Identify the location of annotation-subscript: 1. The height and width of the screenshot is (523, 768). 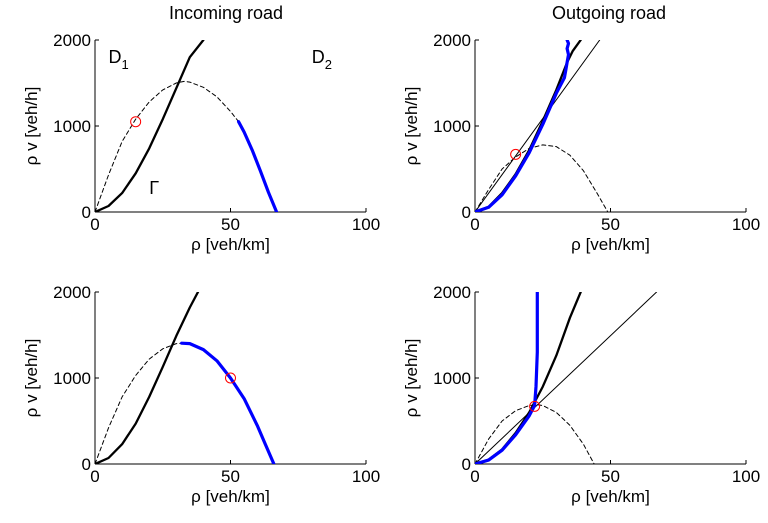
(125, 64).